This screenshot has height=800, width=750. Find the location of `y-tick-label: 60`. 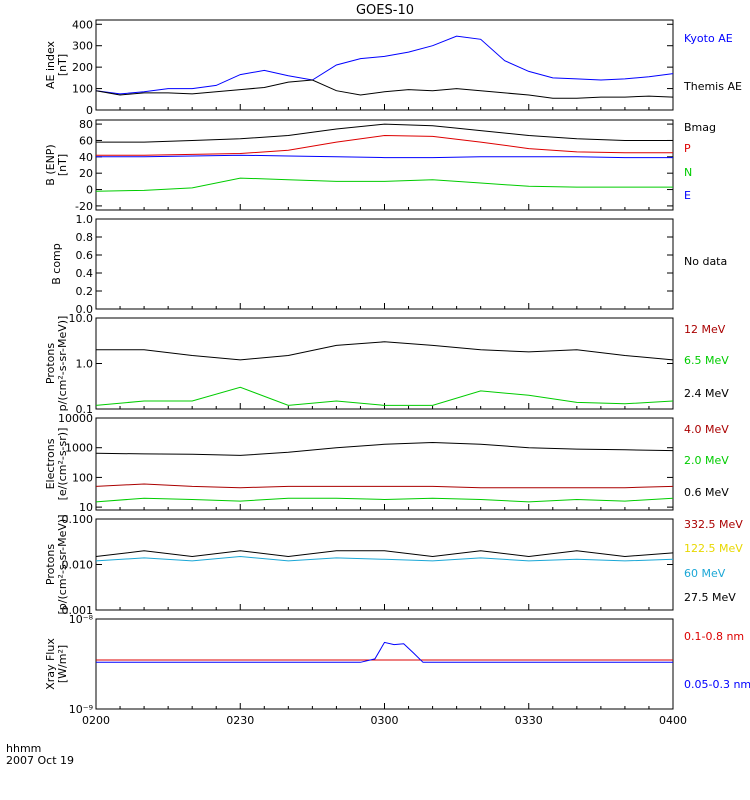

y-tick-label: 60 is located at coordinates (86, 140).